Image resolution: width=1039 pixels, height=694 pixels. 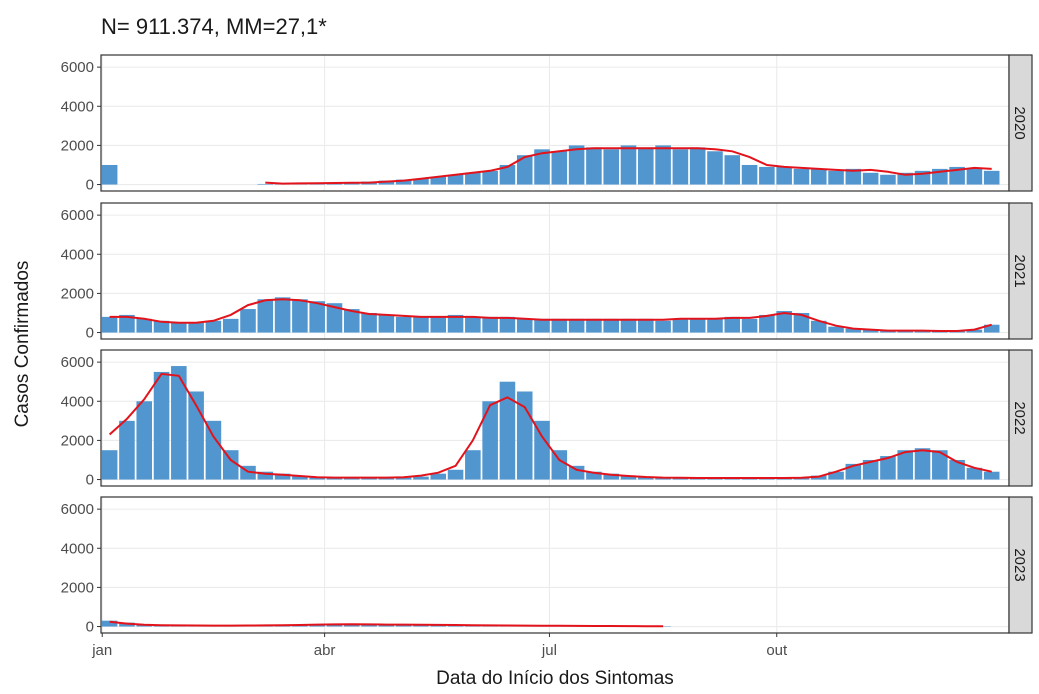 What do you see at coordinates (22, 344) in the screenshot?
I see `y-axis-label: Casos Confirmados` at bounding box center [22, 344].